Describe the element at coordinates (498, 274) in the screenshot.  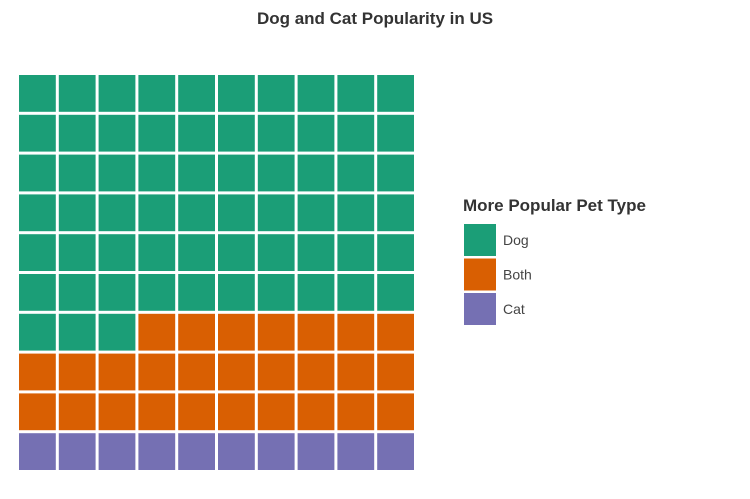
I see `legend: Dog Both Cat` at that location.